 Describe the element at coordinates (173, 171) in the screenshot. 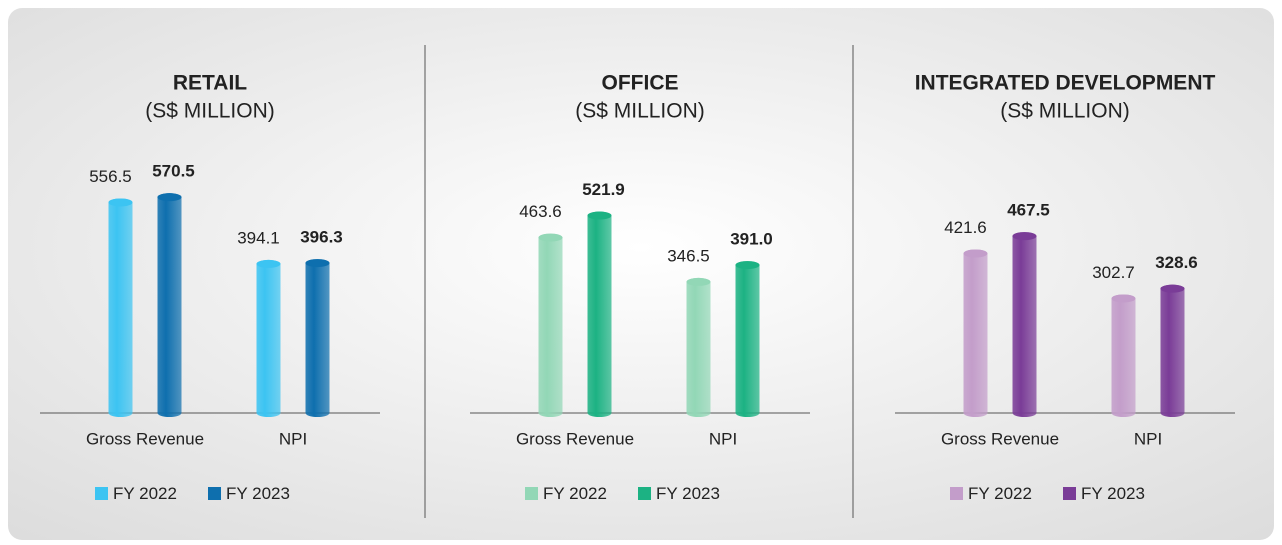

I see `value-label: 570.5` at that location.